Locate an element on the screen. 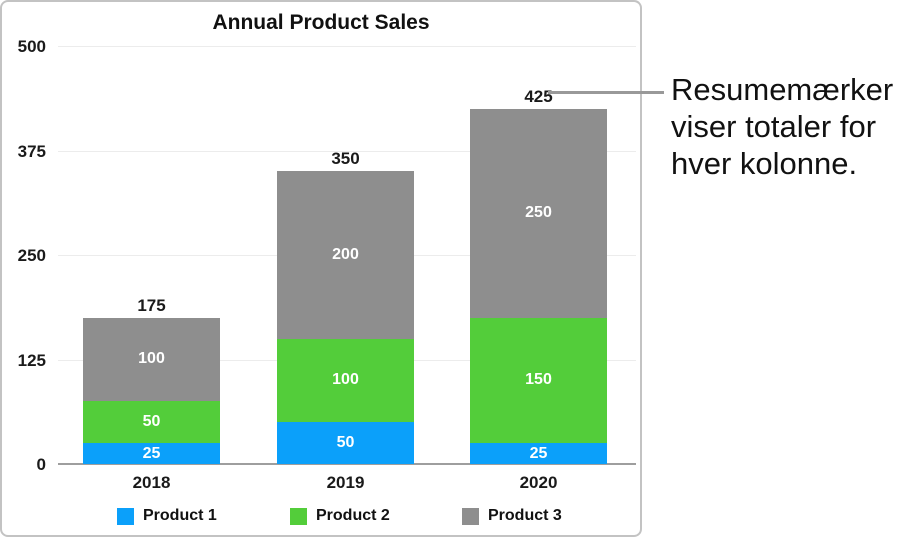 The width and height of the screenshot is (916, 537). legend-label: Product 1 is located at coordinates (180, 515).